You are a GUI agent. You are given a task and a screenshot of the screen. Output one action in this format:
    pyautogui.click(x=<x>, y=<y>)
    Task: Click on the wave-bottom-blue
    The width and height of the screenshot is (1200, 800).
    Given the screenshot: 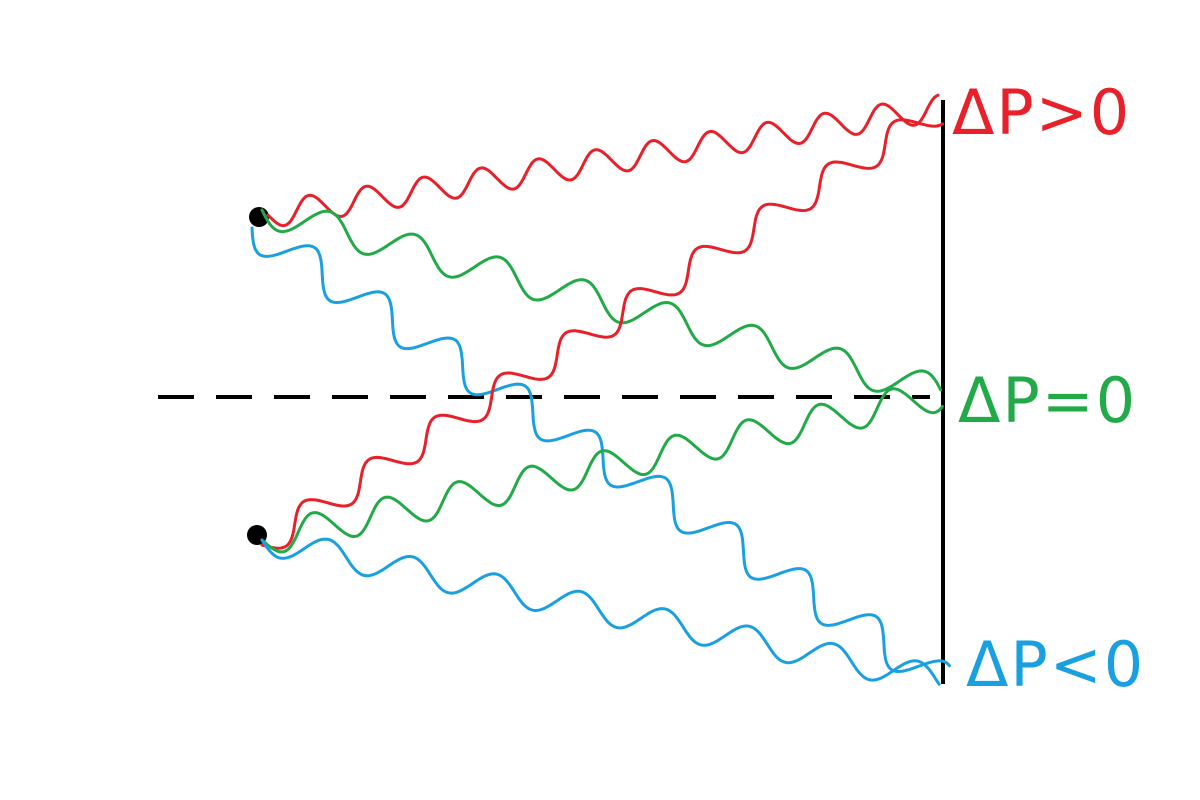 What is the action you would take?
    pyautogui.click(x=600, y=611)
    